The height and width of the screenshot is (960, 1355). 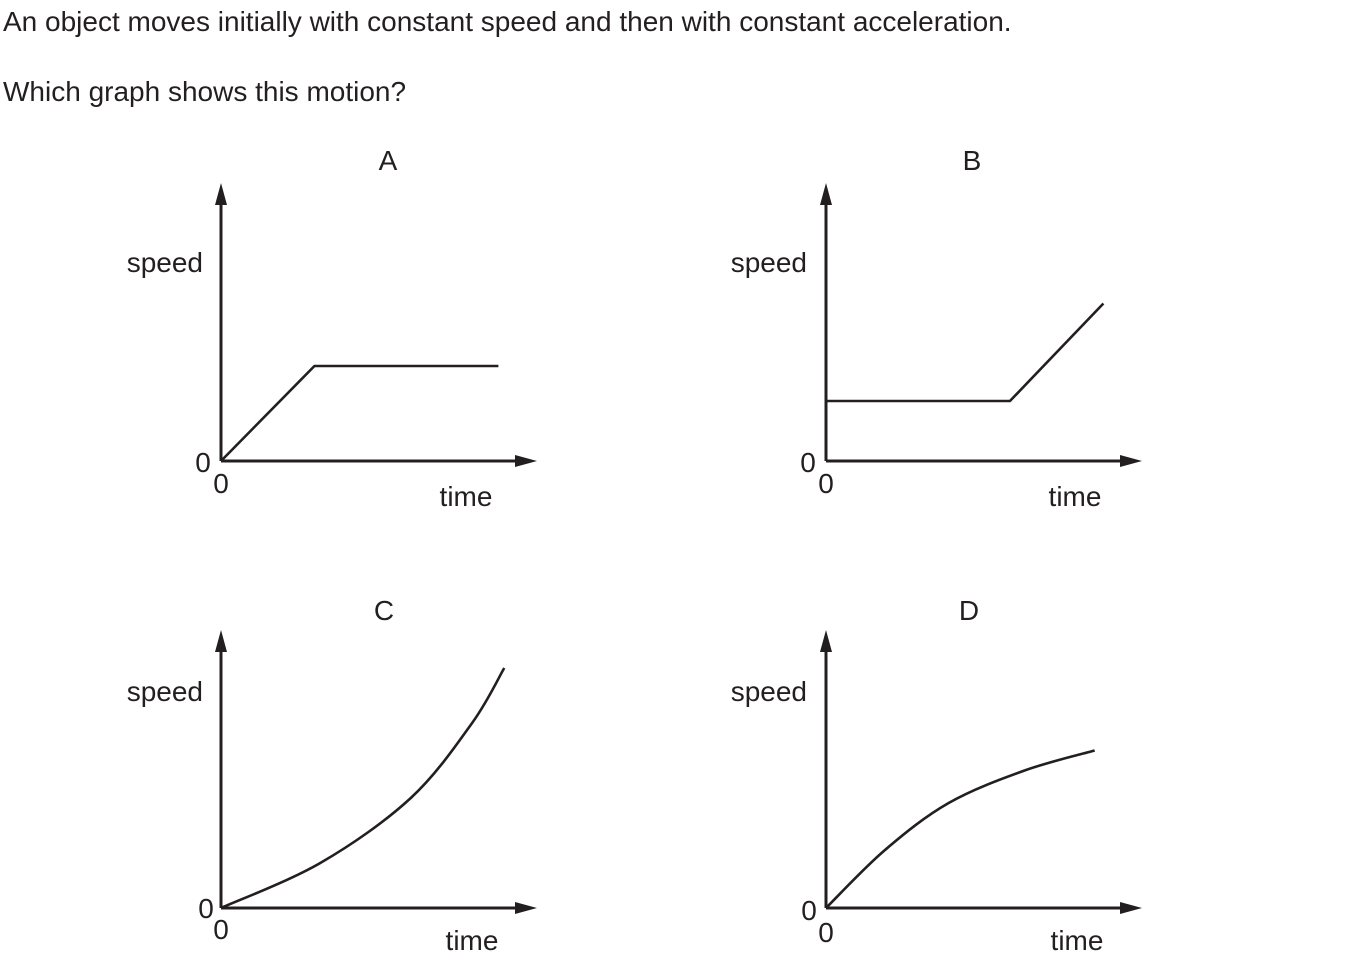 What do you see at coordinates (384, 610) in the screenshot?
I see `graph-letter: C` at bounding box center [384, 610].